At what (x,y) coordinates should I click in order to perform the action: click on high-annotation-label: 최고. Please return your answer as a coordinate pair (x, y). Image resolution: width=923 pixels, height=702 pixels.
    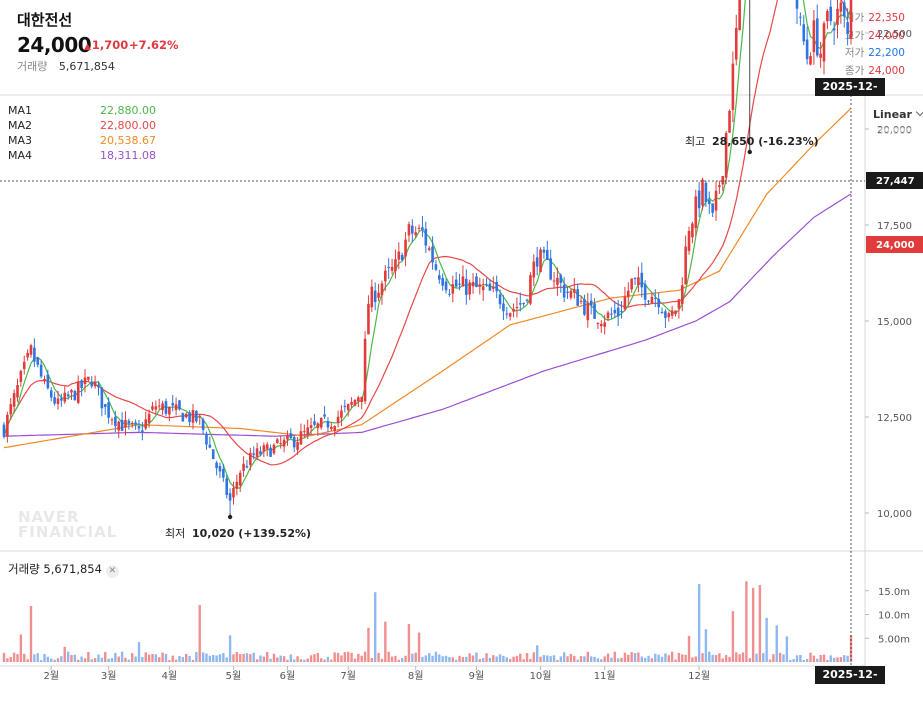
    Looking at the image, I should click on (695, 141).